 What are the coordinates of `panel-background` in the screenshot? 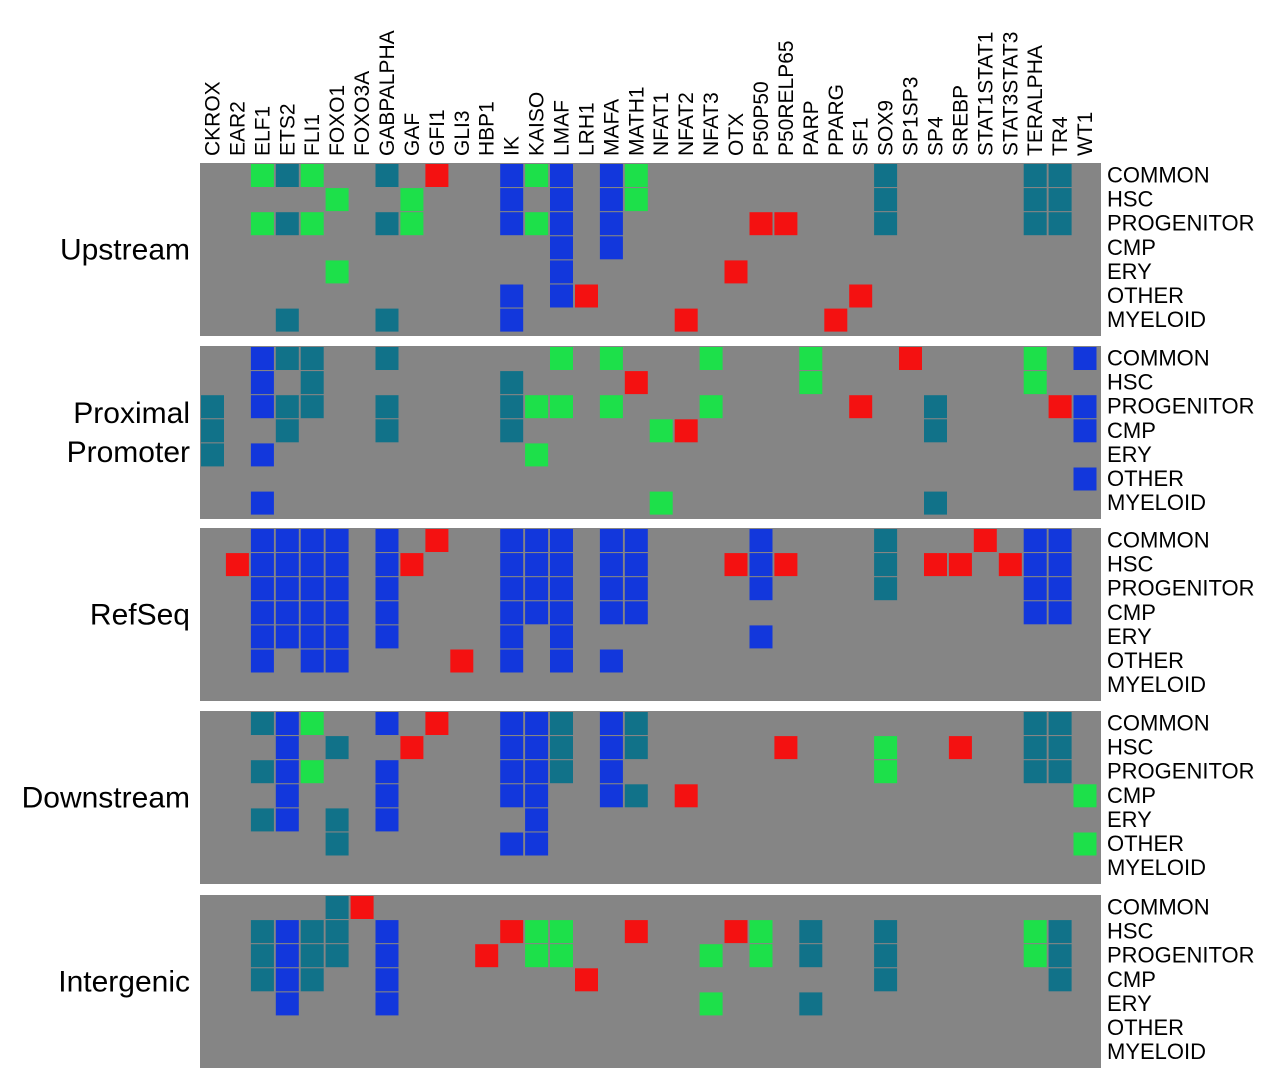 It's located at (650, 981).